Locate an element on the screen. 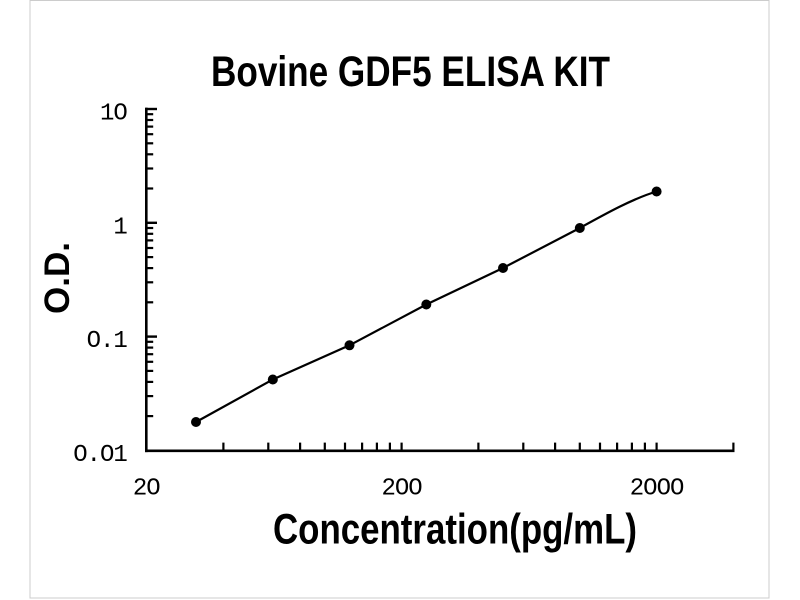  svg-text: 2O is located at coordinates (146, 488).